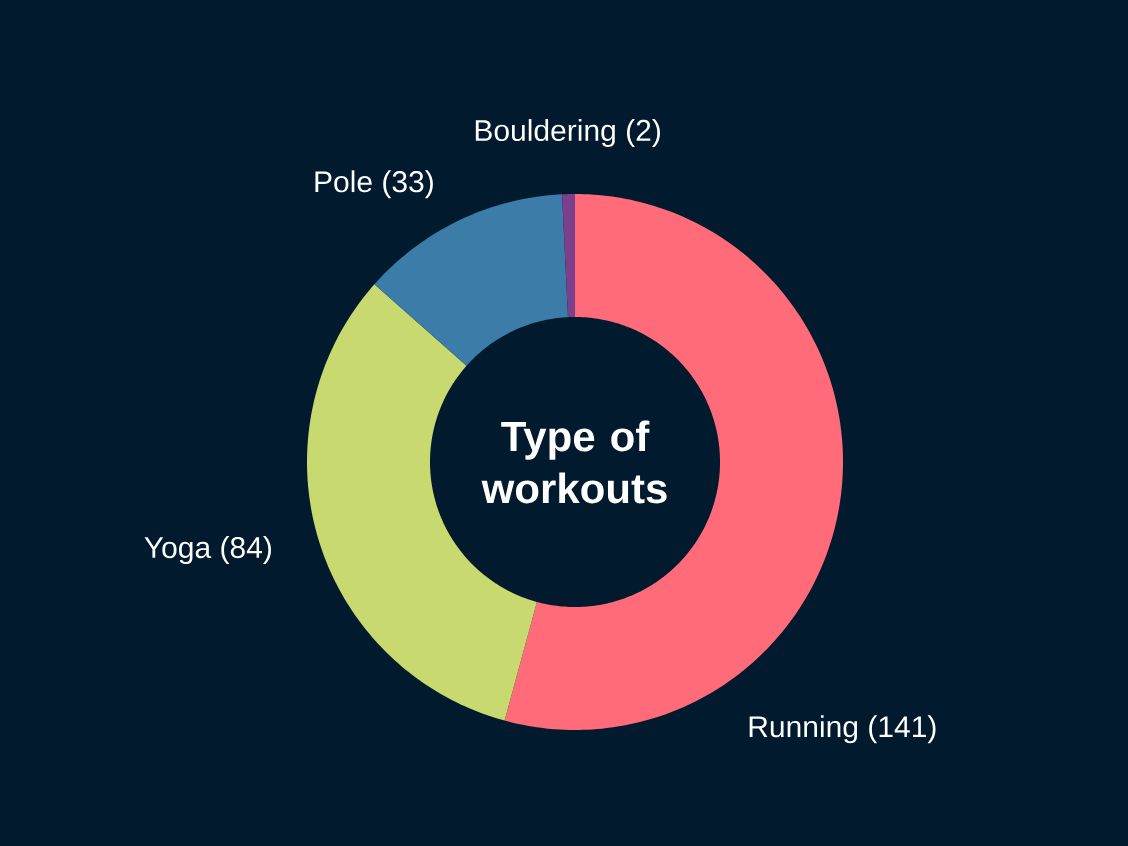  What do you see at coordinates (545, 133) in the screenshot?
I see `slice-label: Bouldering` at bounding box center [545, 133].